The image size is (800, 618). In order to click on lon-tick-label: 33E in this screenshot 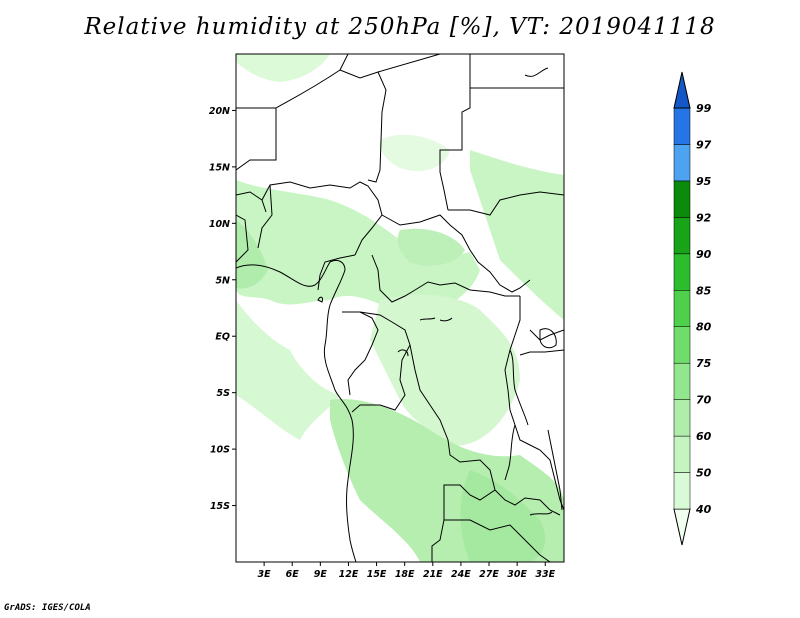, I will do `click(545, 574)`.